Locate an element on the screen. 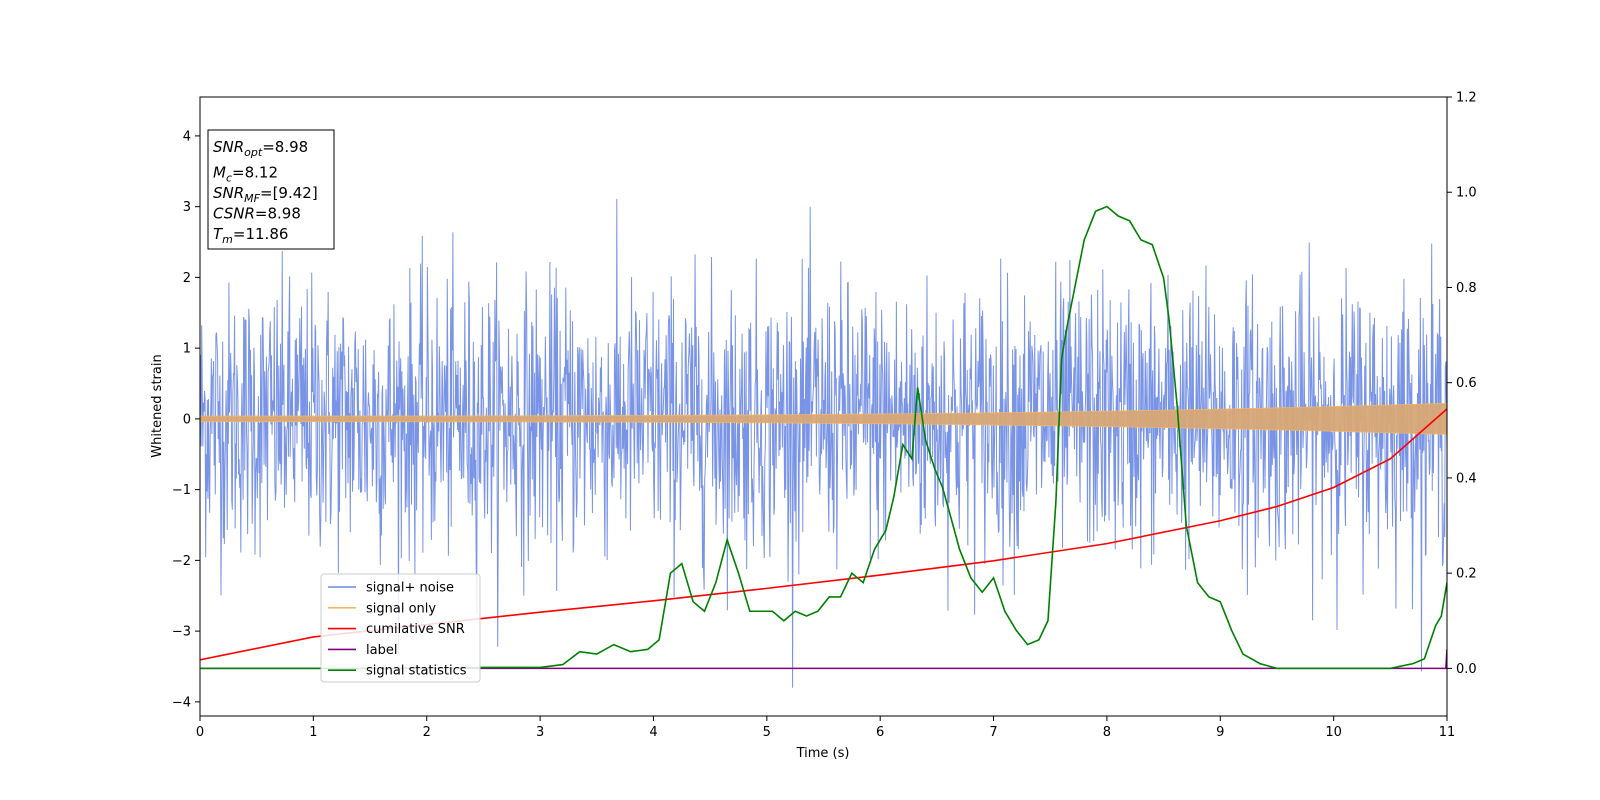  y-axis-right: 0.0 0.2 0.4 0.6 0.8 1.0 1.2 is located at coordinates (1462, 384).